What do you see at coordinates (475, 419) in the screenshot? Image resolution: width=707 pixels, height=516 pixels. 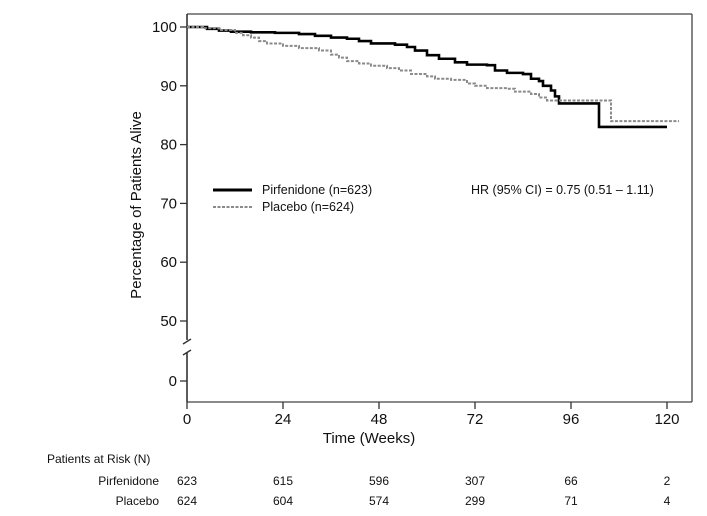 I see `x-tick-label-72: 72` at bounding box center [475, 419].